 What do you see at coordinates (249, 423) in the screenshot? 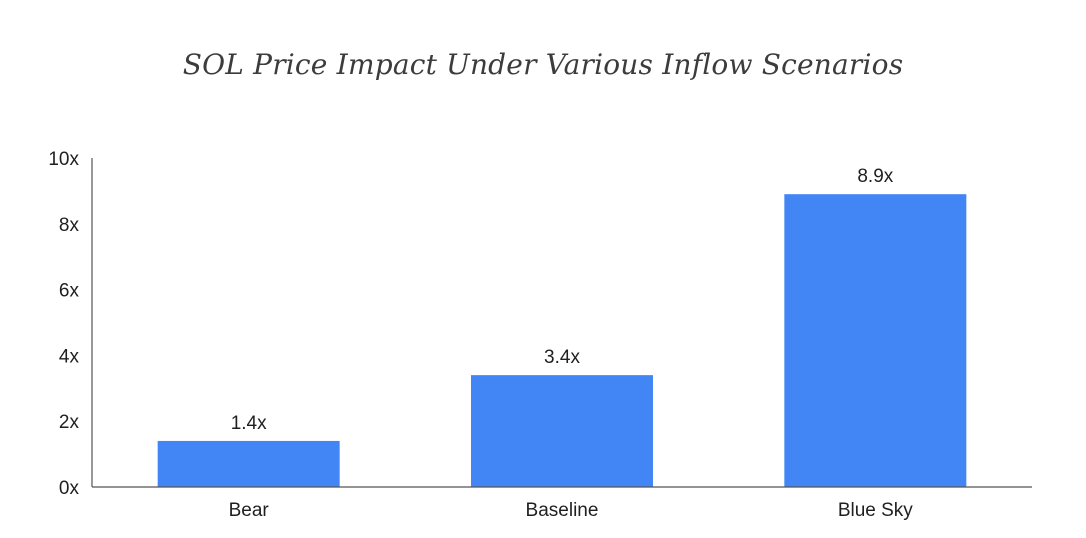
I see `bar-data-label: 1.4x` at bounding box center [249, 423].